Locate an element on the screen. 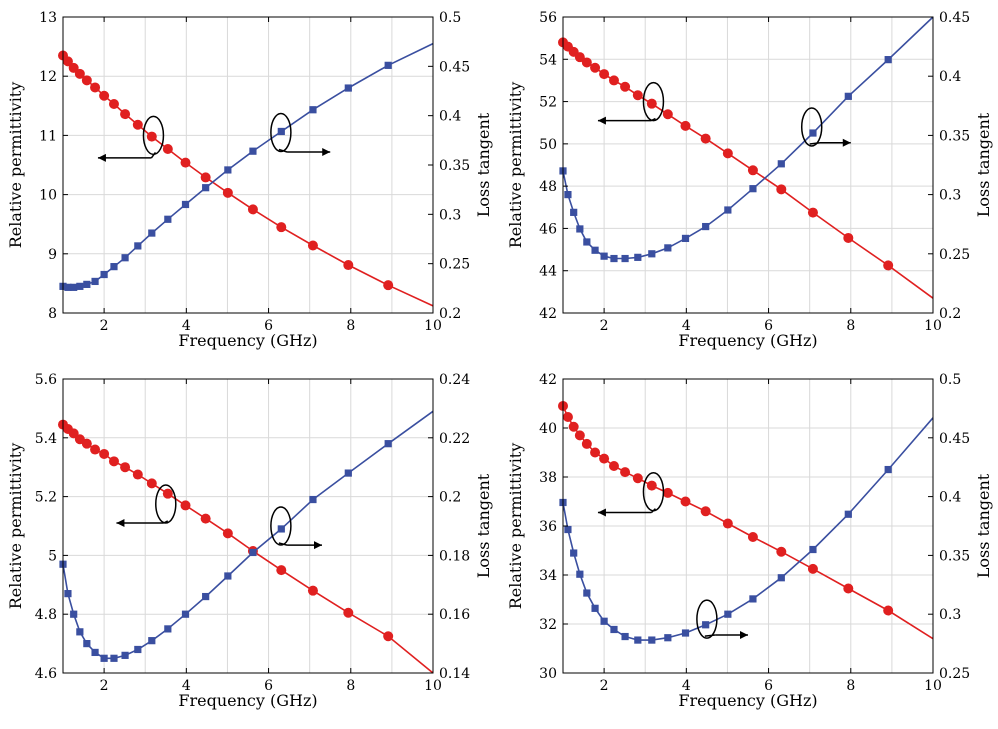 The width and height of the screenshot is (998, 729). y-left-tick-label: 48 is located at coordinates (548, 187).